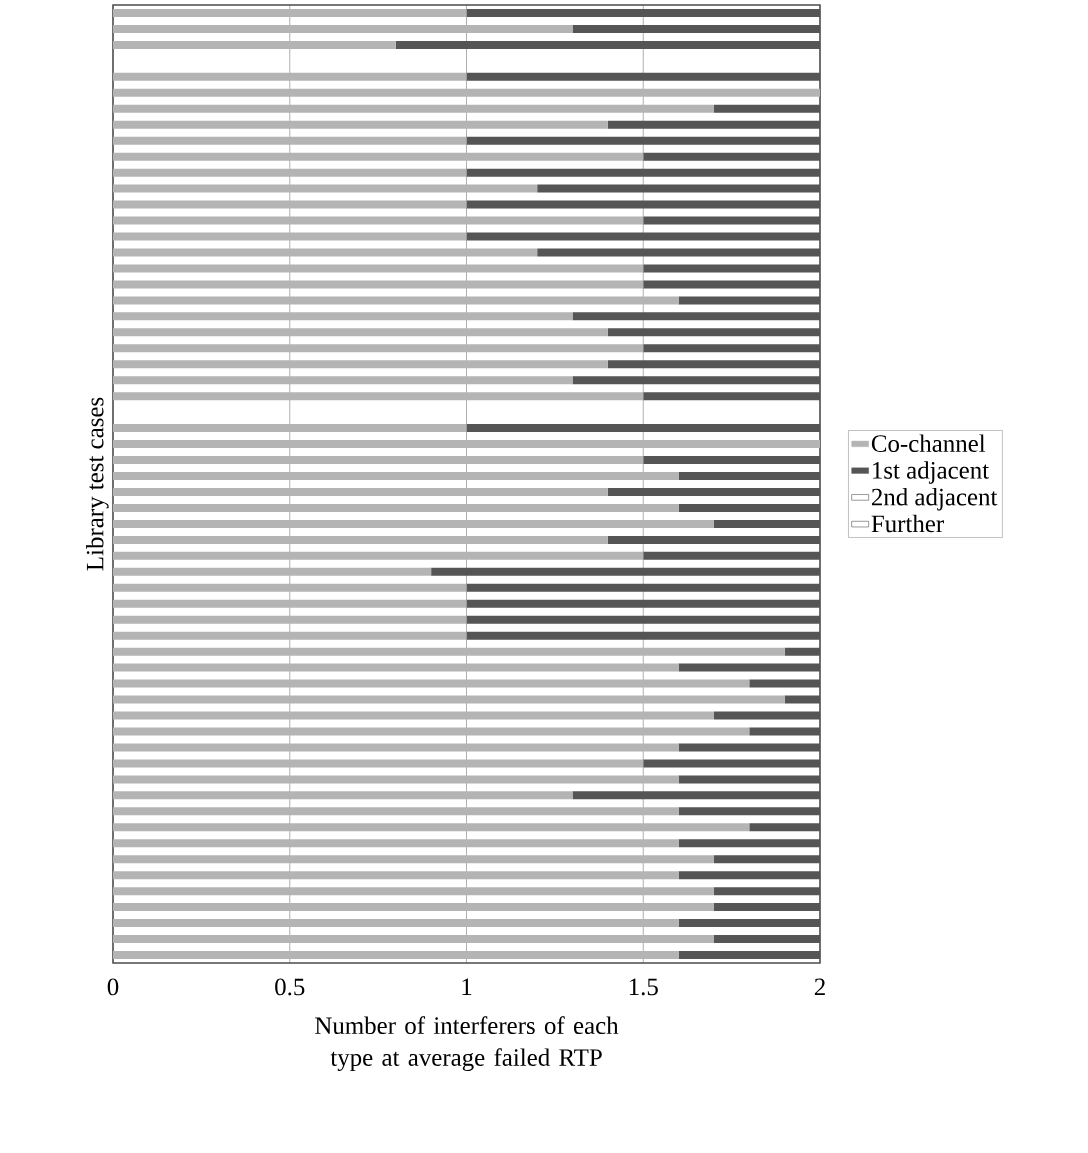 This screenshot has width=1088, height=1153. Describe the element at coordinates (467, 1044) in the screenshot. I see `x-axis-title: Number of interferers of each type at average failed RTP` at that location.